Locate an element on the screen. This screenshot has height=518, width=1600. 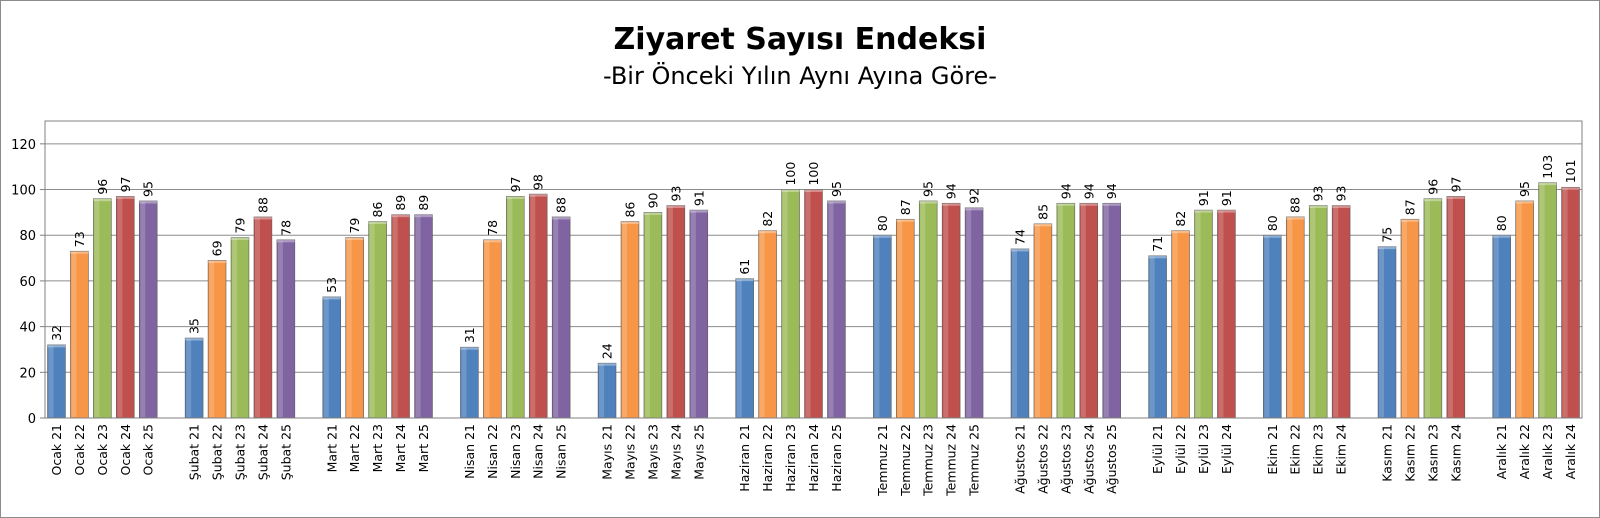
x-tick-label: Haziran 22 is located at coordinates (767, 458).